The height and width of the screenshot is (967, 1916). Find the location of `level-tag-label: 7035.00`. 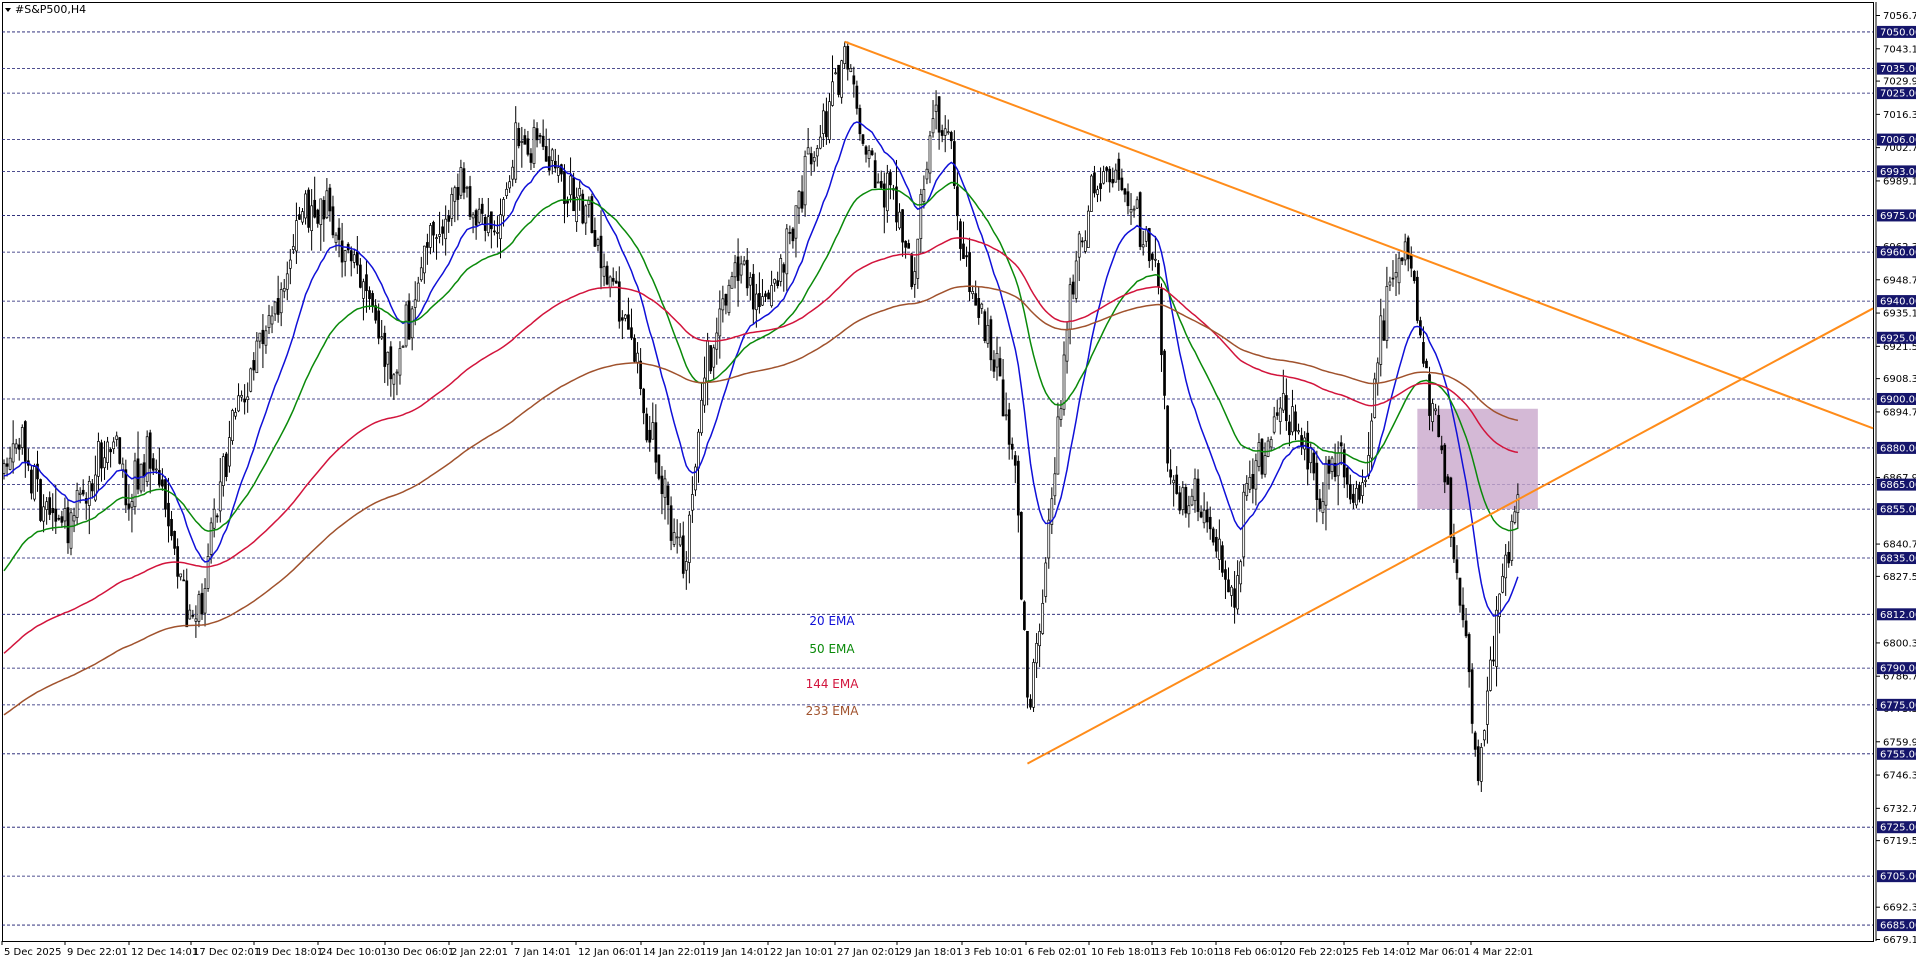

level-tag-label: 7035.00 is located at coordinates (1898, 69).